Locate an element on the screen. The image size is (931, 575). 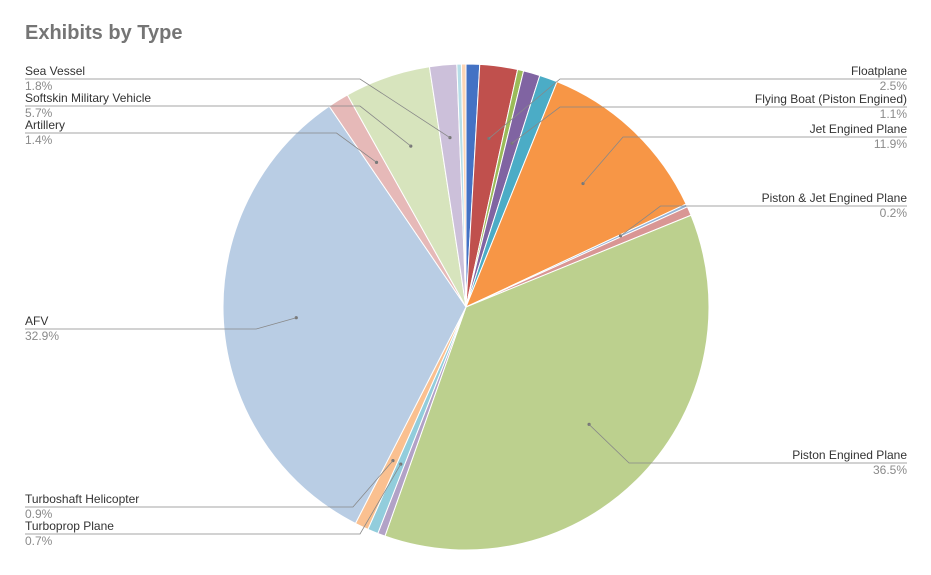
percent-floatplane: 2.5% is located at coordinates (894, 86).